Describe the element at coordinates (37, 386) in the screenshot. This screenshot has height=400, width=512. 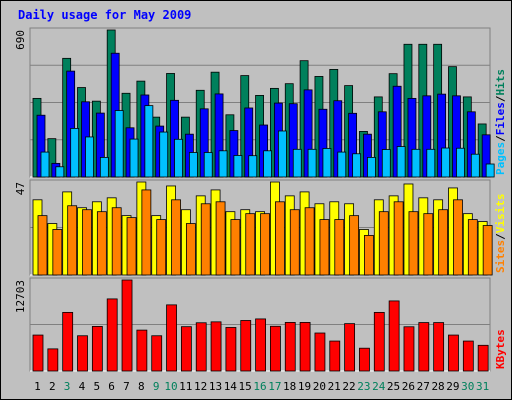
I see `x-tick-label: 1` at that location.